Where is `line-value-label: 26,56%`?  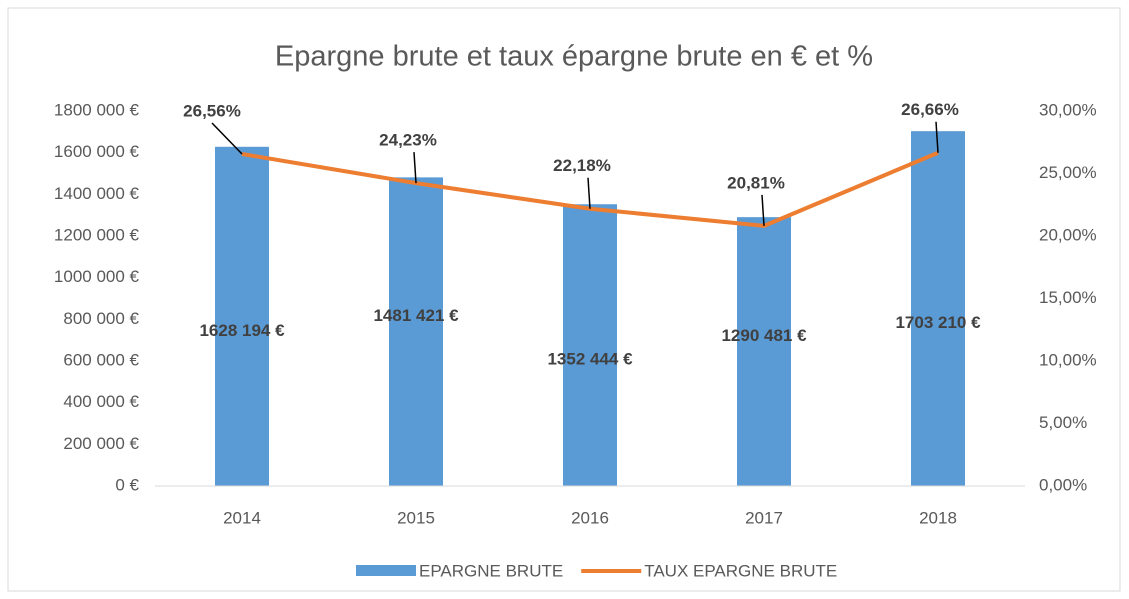
line-value-label: 26,56% is located at coordinates (212, 110).